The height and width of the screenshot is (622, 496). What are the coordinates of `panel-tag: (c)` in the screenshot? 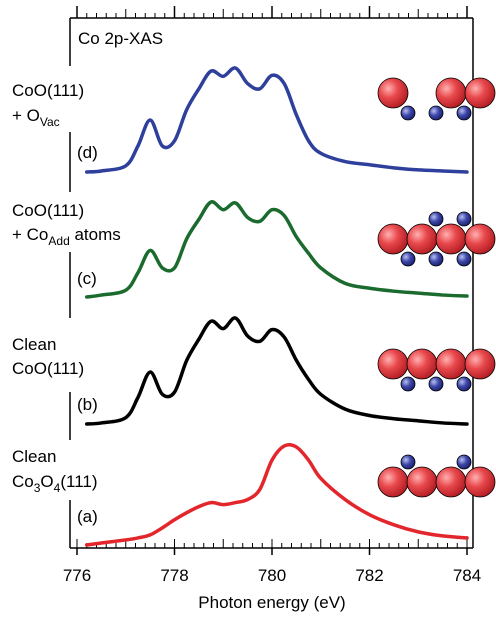 It's located at (87, 278).